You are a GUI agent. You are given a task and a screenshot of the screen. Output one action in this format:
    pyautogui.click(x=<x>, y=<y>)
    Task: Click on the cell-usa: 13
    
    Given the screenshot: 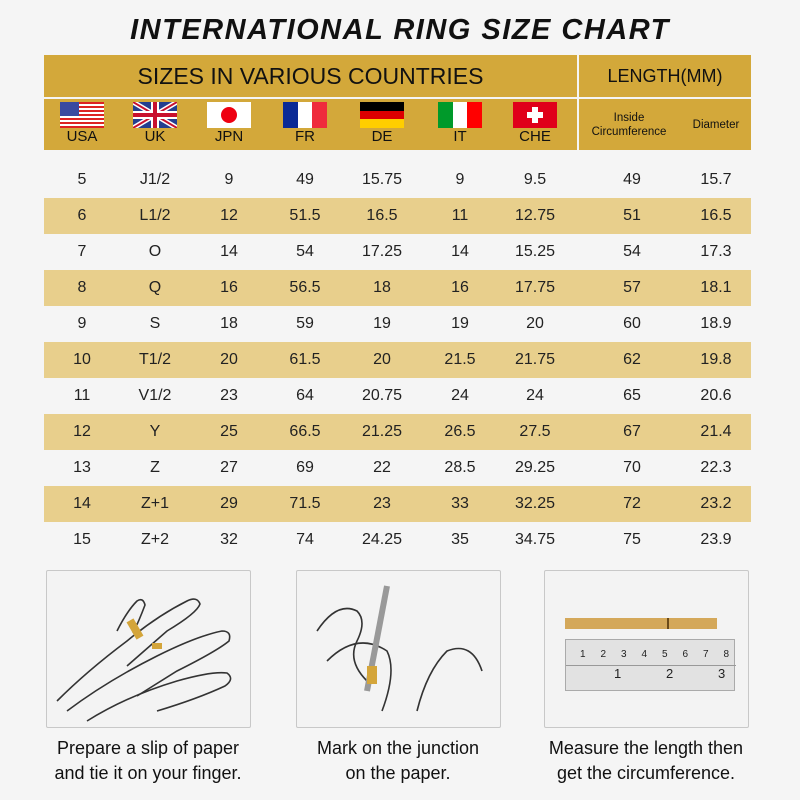 What is the action you would take?
    pyautogui.click(x=82, y=467)
    